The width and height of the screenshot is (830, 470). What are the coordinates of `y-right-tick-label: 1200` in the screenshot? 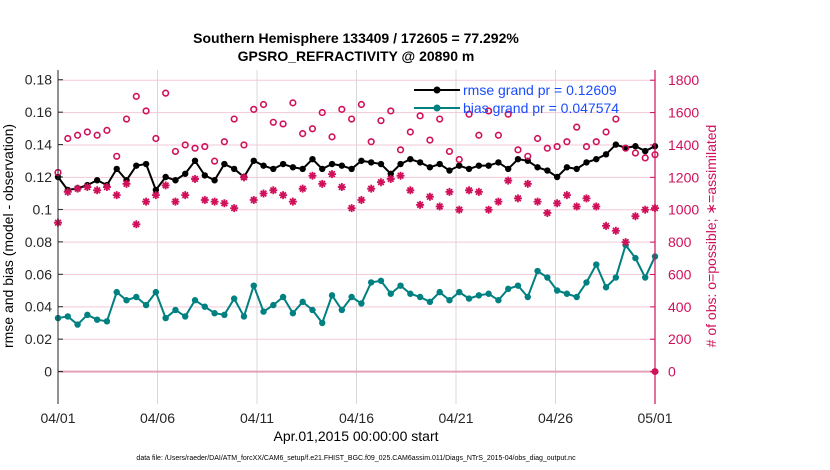 It's located at (683, 177).